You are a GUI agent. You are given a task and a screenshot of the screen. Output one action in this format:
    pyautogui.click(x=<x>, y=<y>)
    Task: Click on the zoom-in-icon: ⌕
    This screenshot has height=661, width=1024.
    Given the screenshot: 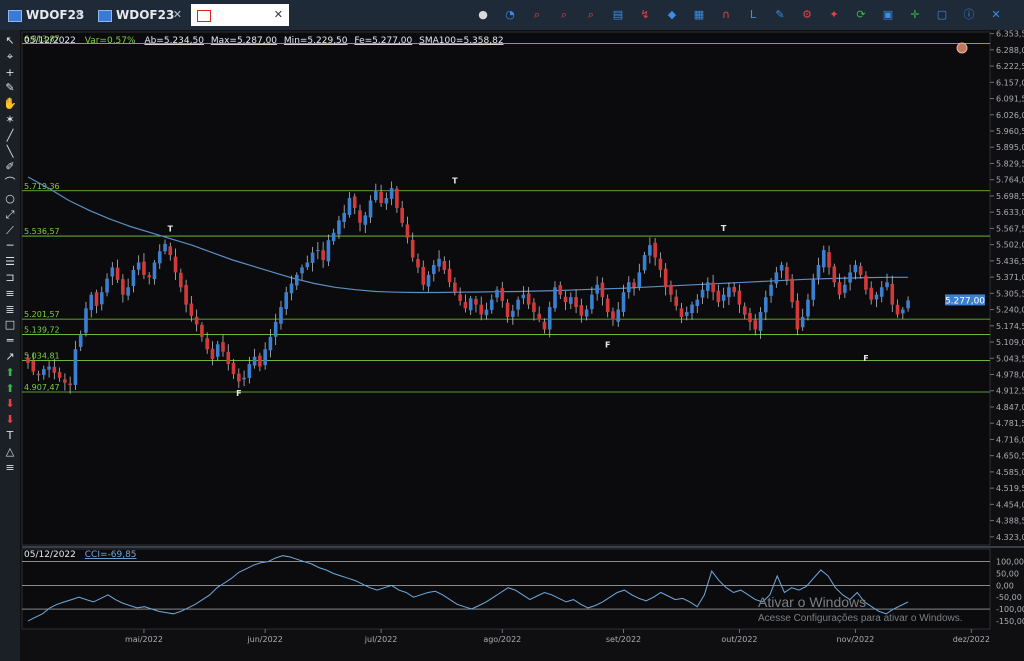 What is the action you would take?
    pyautogui.click(x=537, y=14)
    